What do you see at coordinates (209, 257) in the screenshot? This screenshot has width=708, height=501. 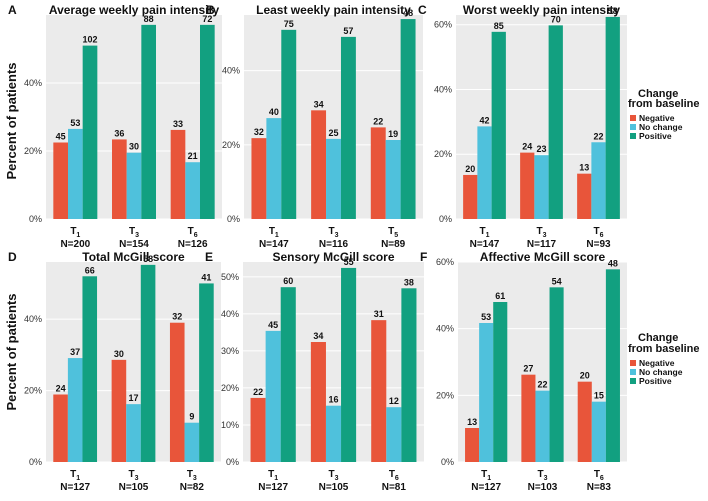 I see `panel-letter: E` at bounding box center [209, 257].